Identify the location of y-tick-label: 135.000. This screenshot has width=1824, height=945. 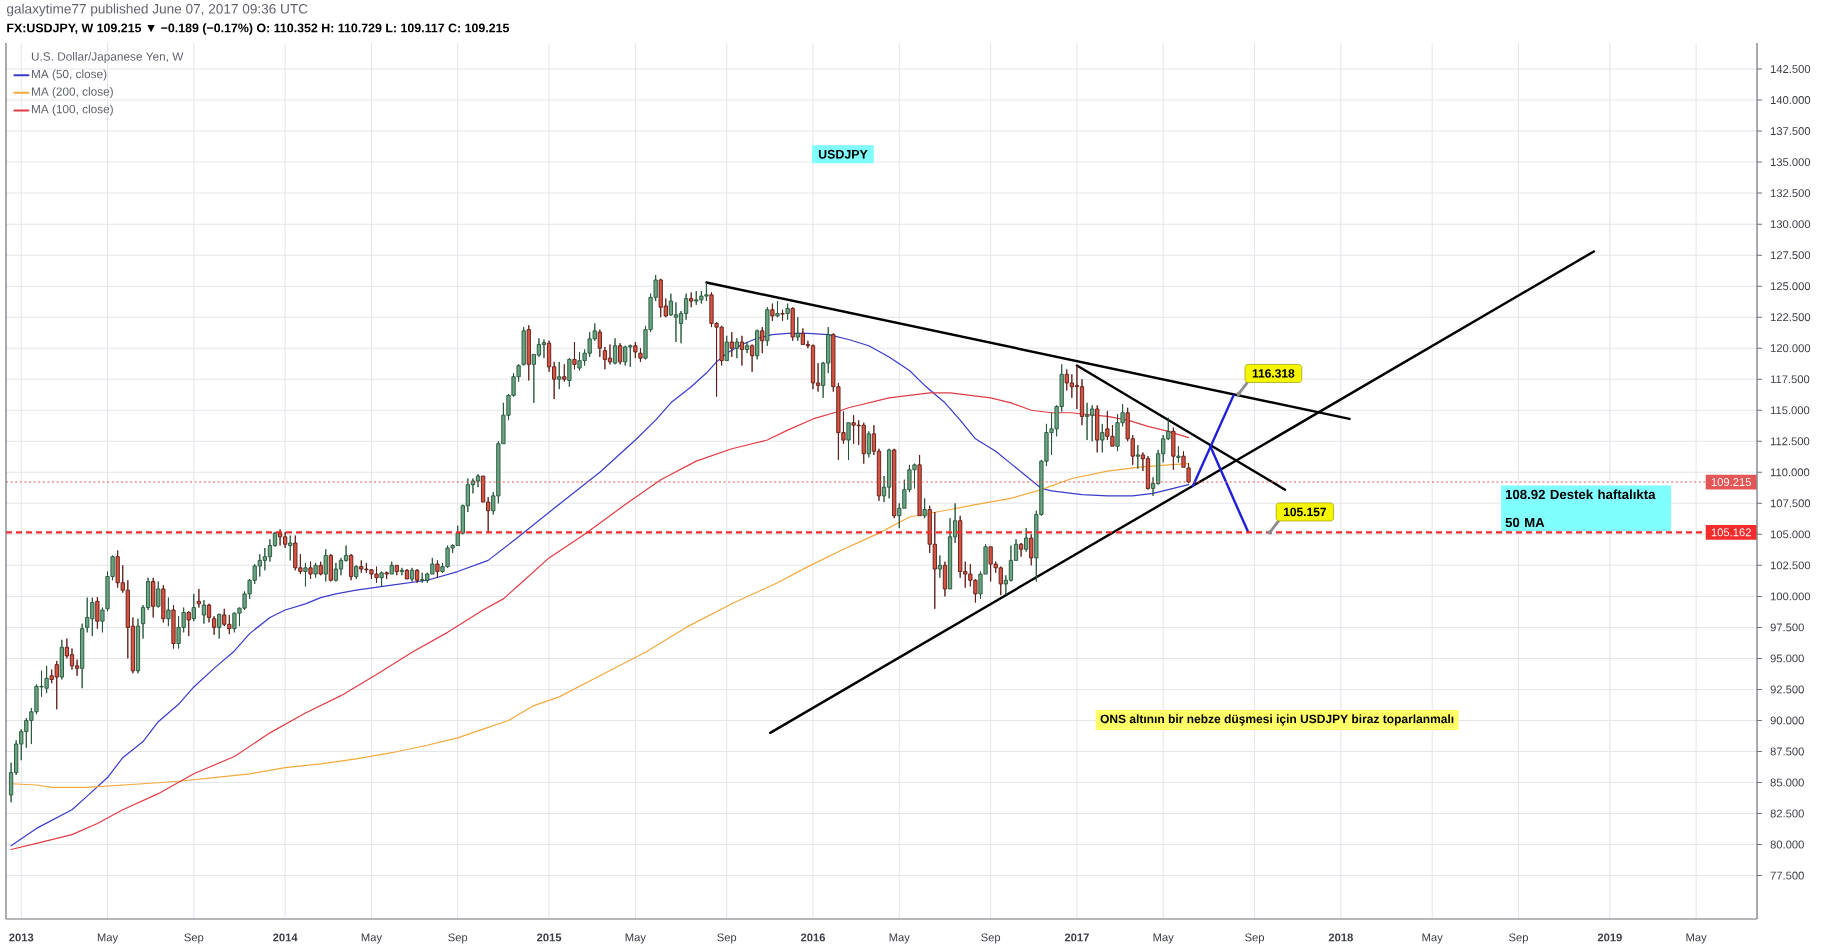
(1790, 162).